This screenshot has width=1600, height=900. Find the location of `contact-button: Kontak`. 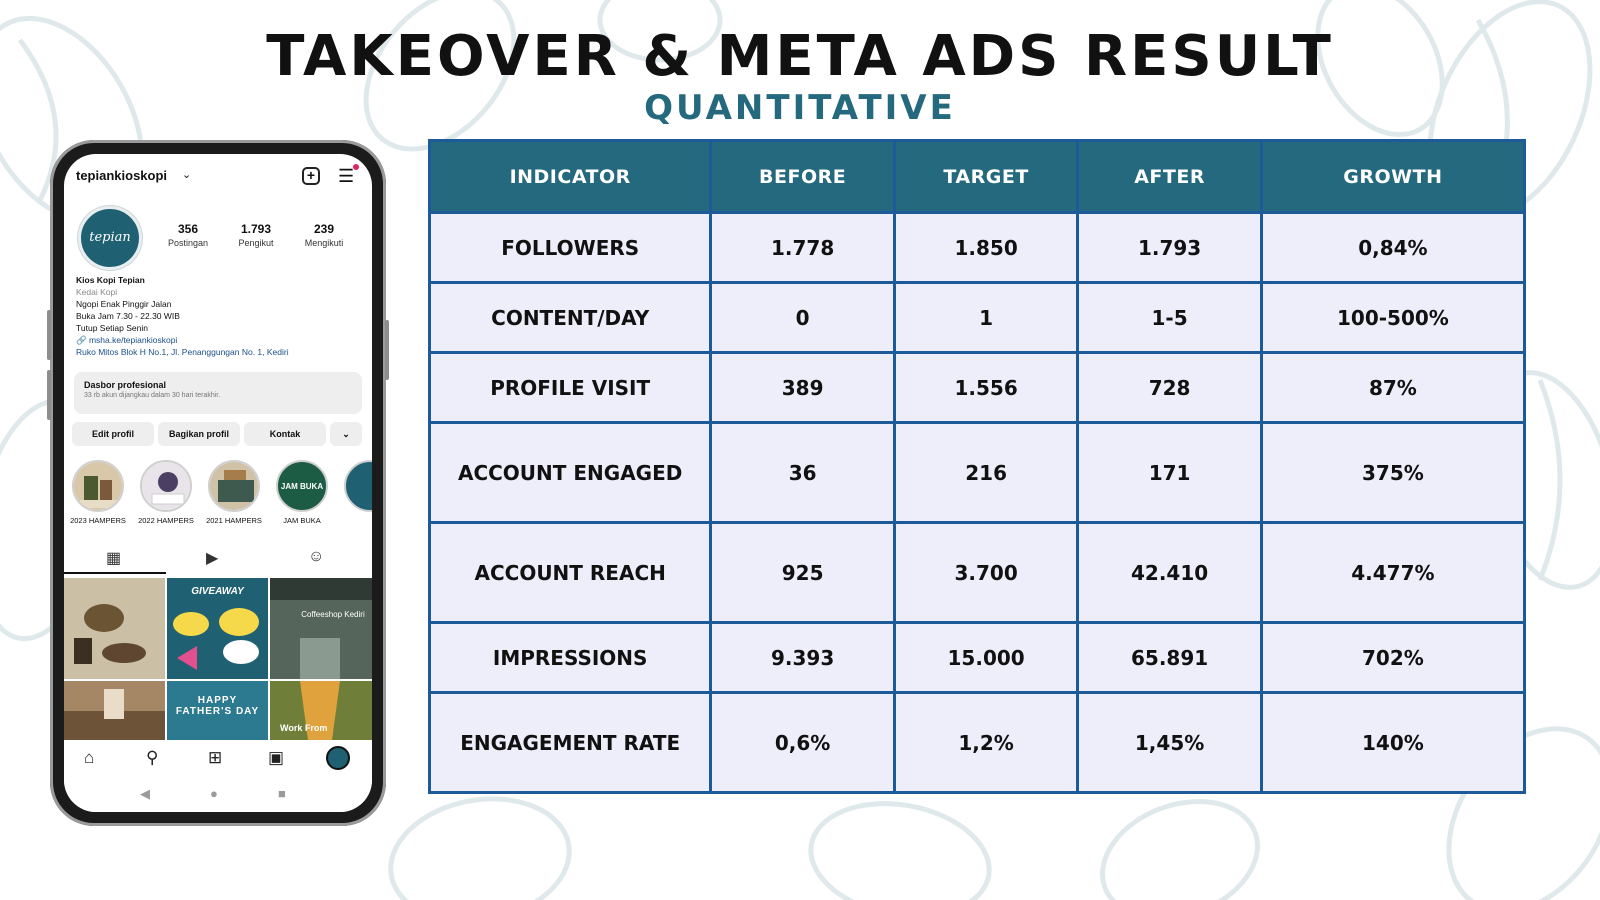

contact-button: Kontak is located at coordinates (285, 434).